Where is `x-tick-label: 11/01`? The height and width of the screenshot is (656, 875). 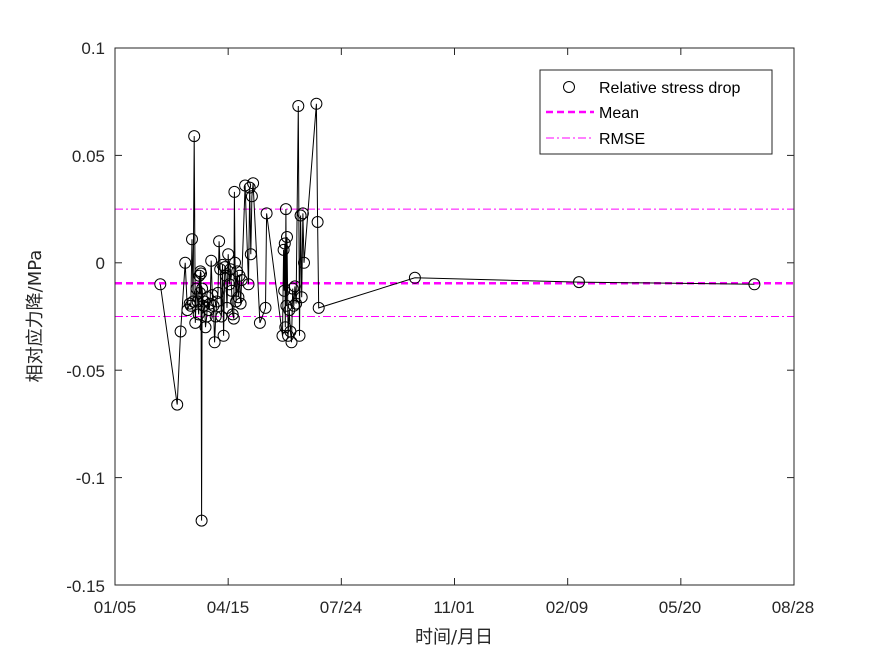
x-tick-label: 11/01 is located at coordinates (453, 607).